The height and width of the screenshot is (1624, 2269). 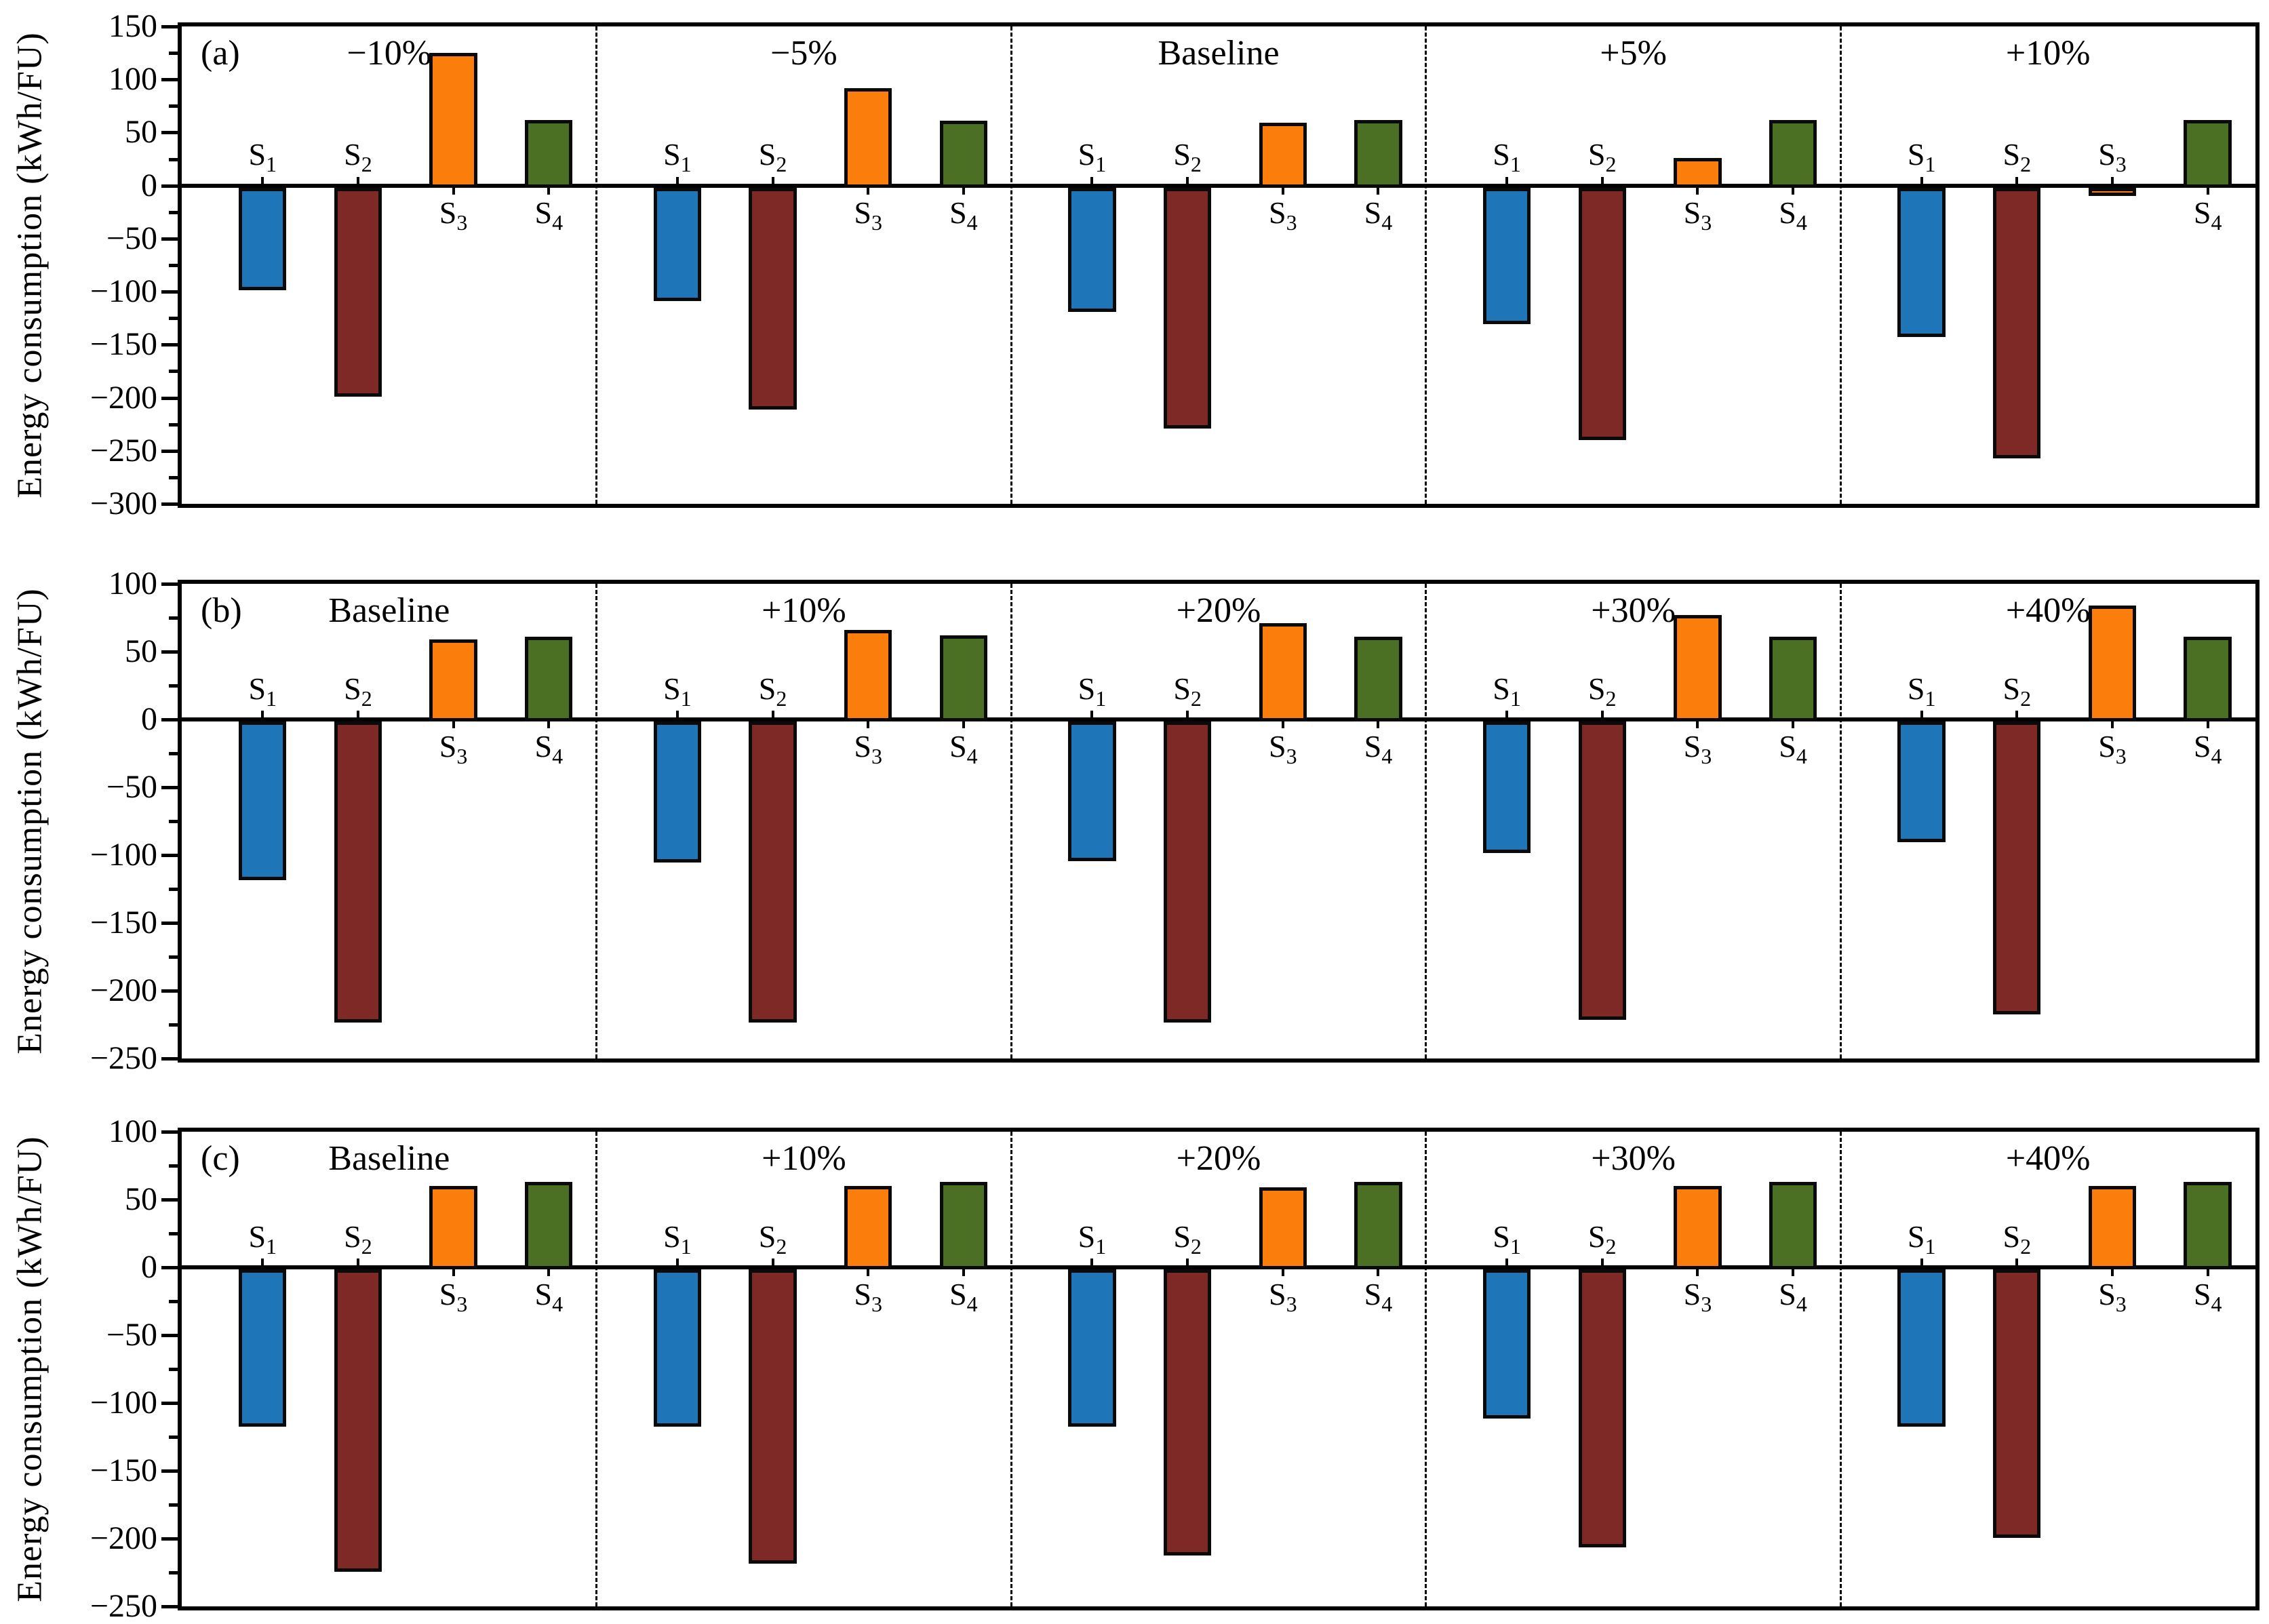 What do you see at coordinates (1218, 185) in the screenshot?
I see `zero-axis-line` at bounding box center [1218, 185].